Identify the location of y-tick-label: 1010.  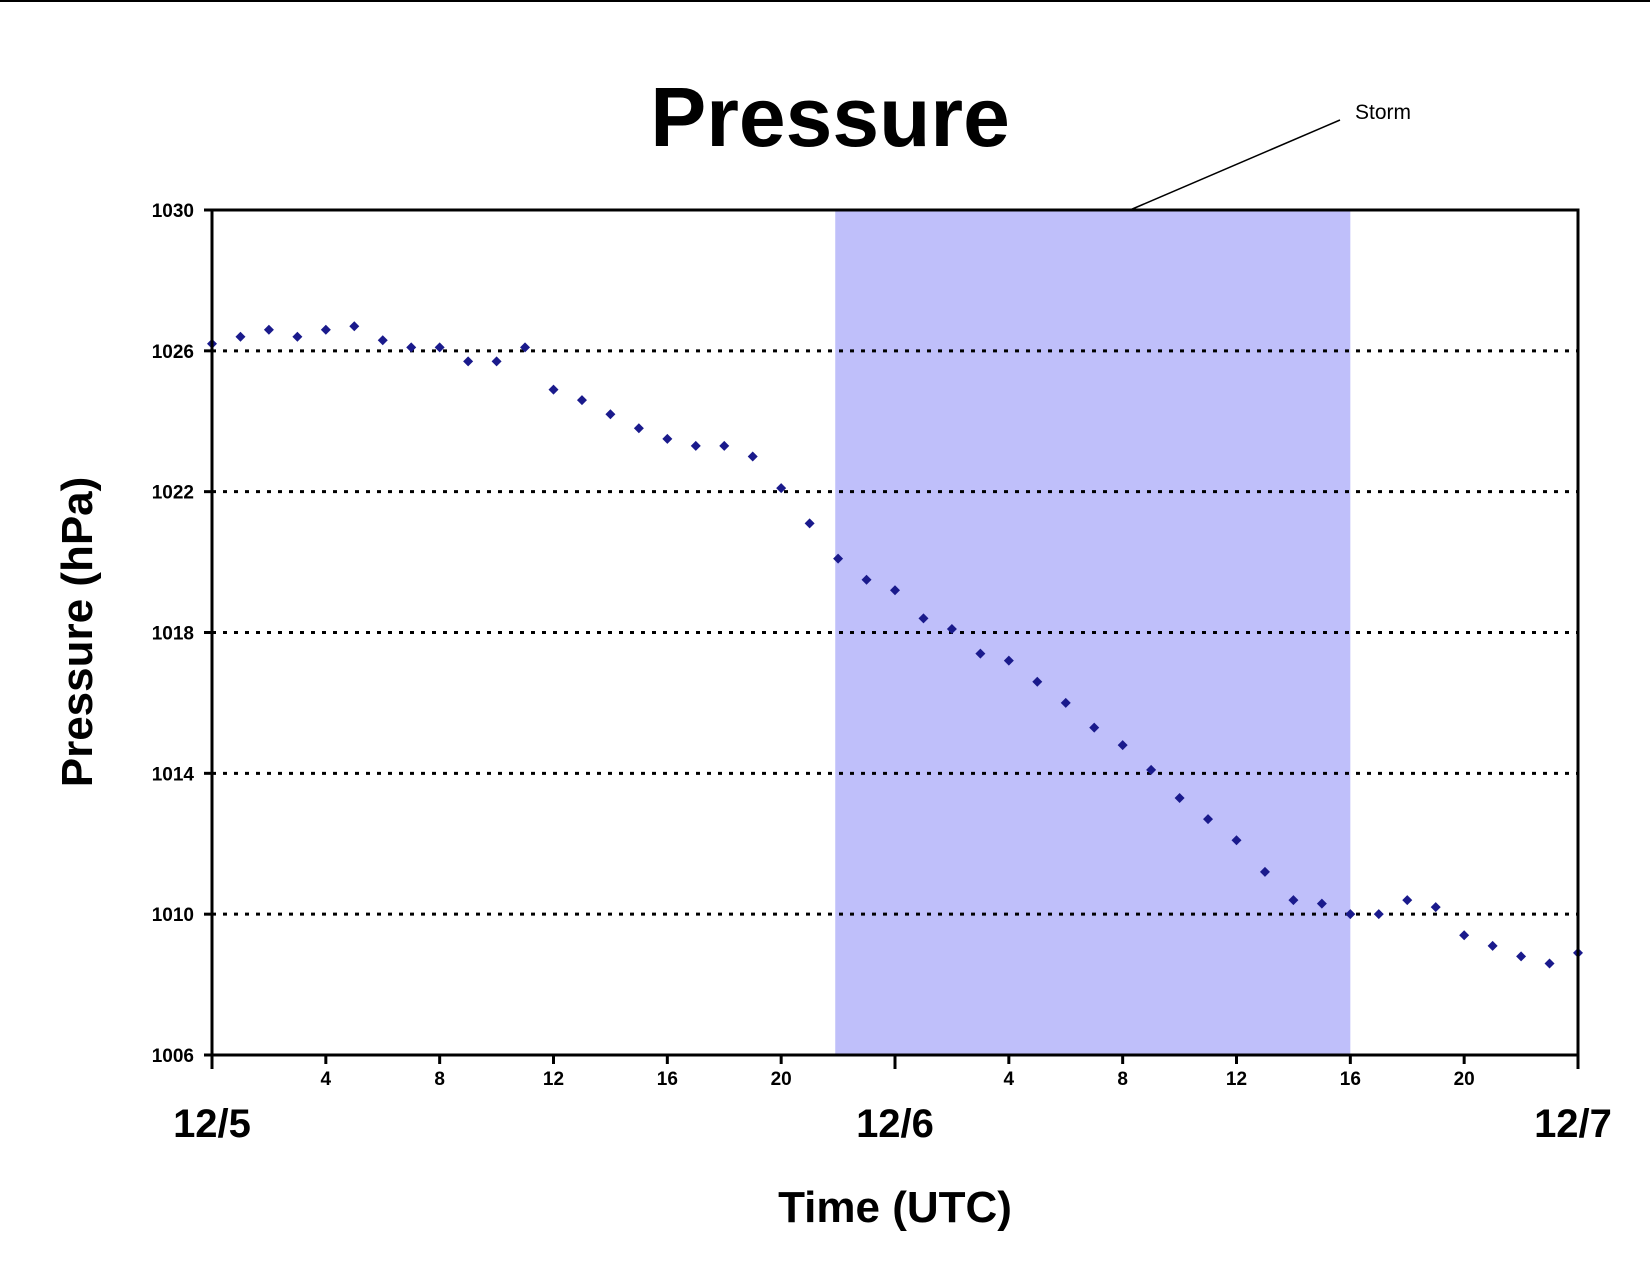
(173, 915).